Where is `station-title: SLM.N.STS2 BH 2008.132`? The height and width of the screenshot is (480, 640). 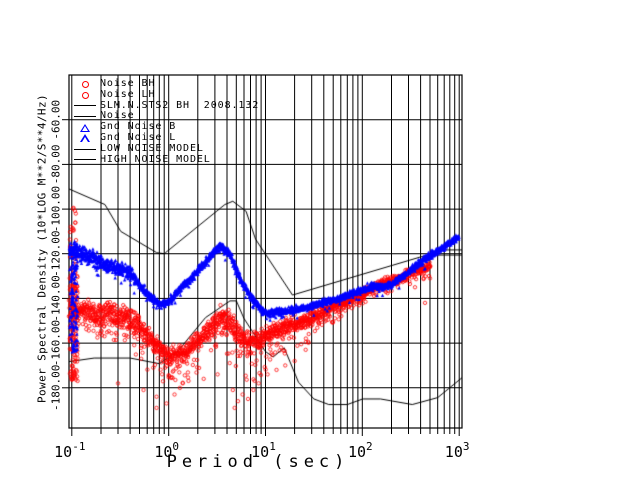
station-title: SLM.N.STS2 BH 2008.132 is located at coordinates (180, 105).